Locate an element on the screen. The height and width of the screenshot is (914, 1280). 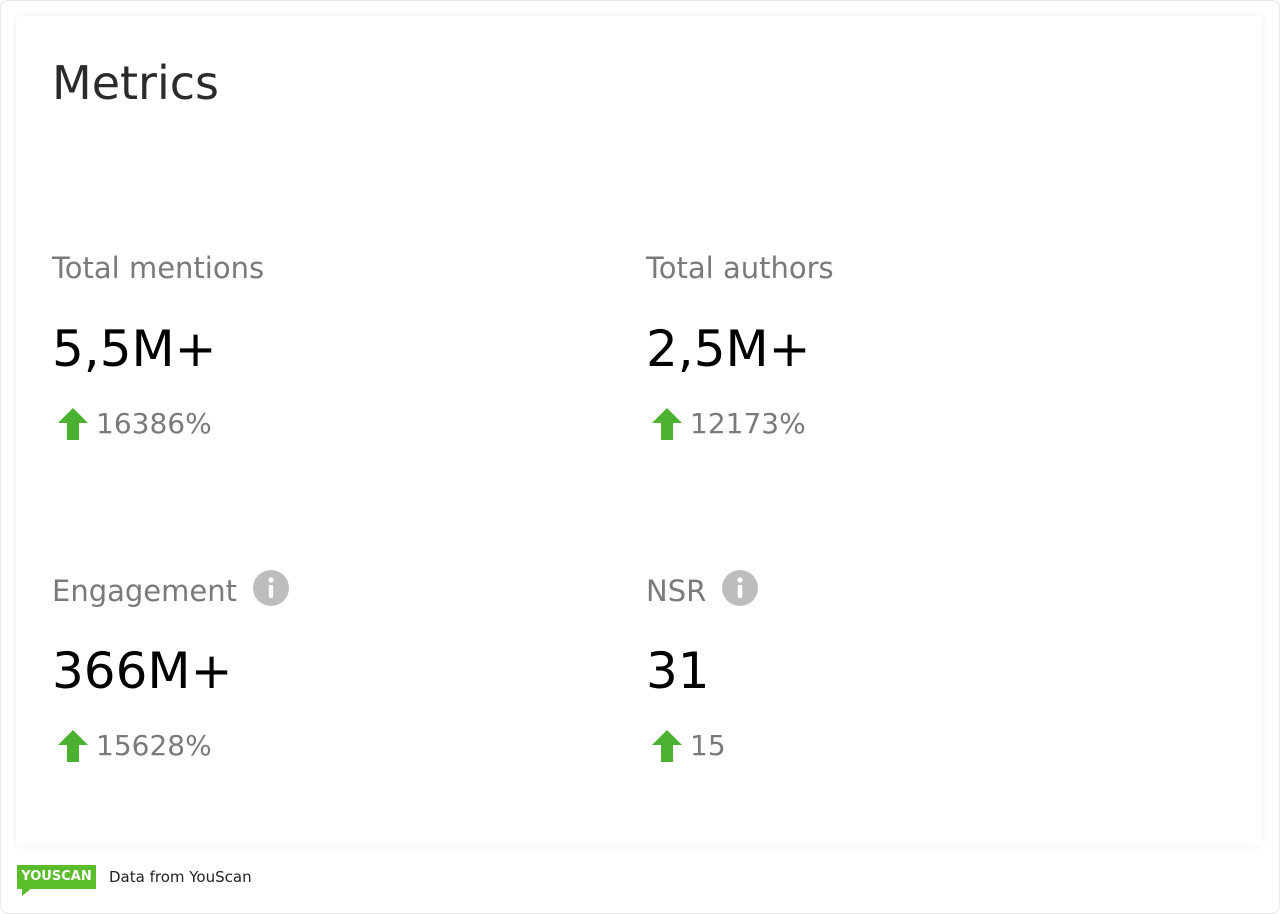
metric-label: NSR is located at coordinates (702, 589).